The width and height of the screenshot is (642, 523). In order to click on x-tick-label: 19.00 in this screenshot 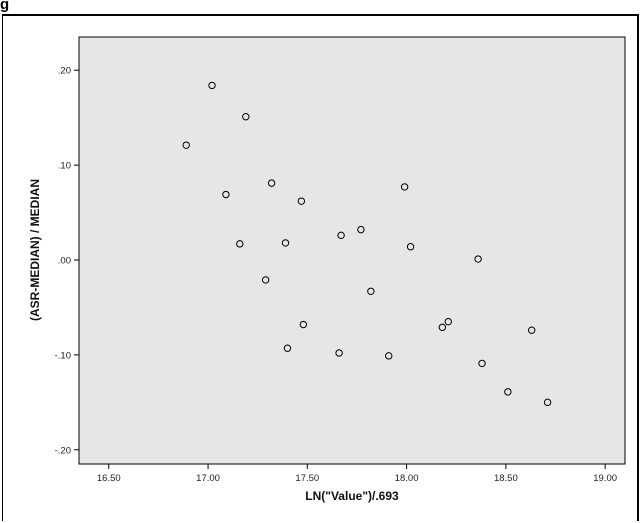, I will do `click(605, 478)`.